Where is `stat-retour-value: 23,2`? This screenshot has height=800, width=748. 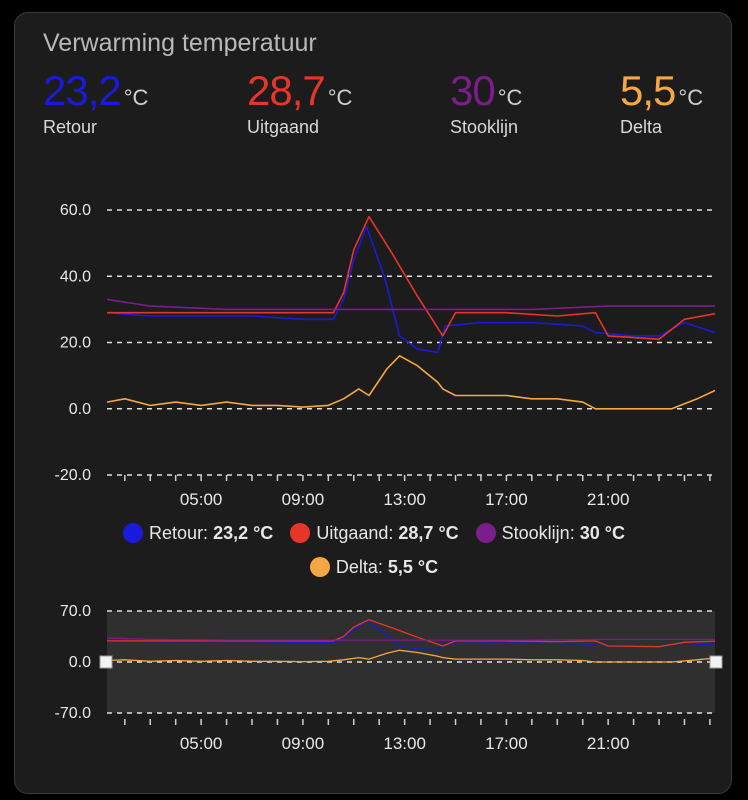 stat-retour-value: 23,2 is located at coordinates (82, 90).